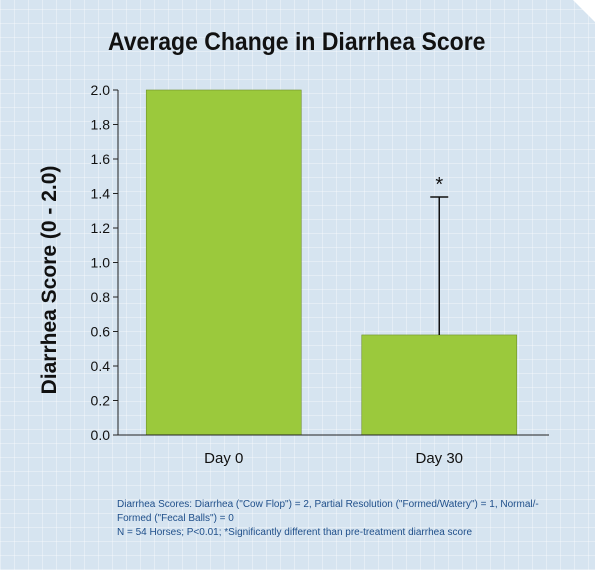 The width and height of the screenshot is (595, 570). What do you see at coordinates (101, 228) in the screenshot?
I see `y-tick-label-6: 1.2` at bounding box center [101, 228].